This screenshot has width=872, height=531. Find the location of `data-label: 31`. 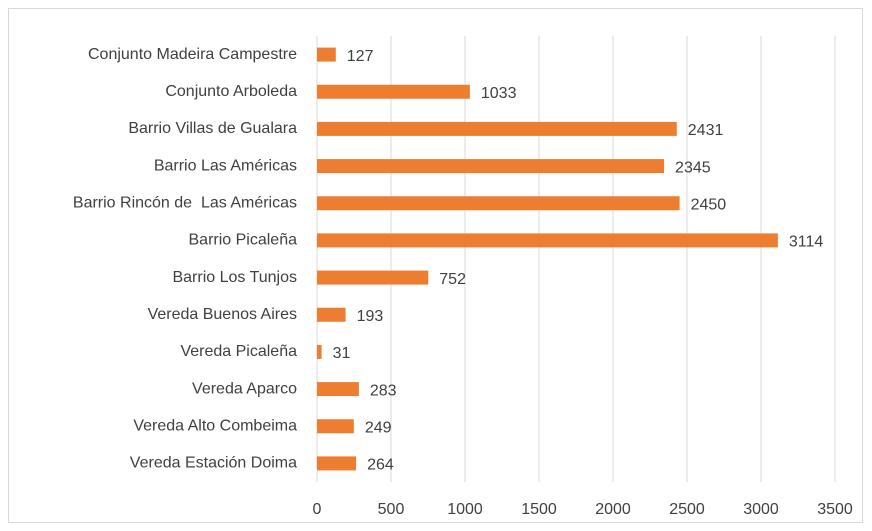

data-label: 31 is located at coordinates (342, 353).